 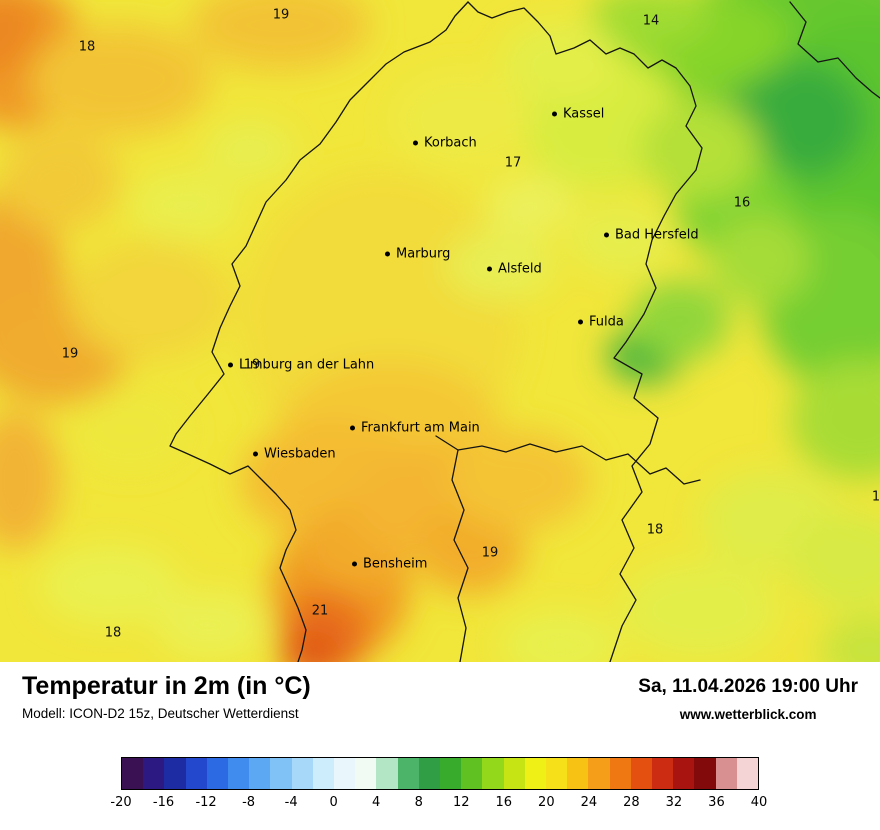 I want to click on temp-label: 14, so click(x=651, y=21).